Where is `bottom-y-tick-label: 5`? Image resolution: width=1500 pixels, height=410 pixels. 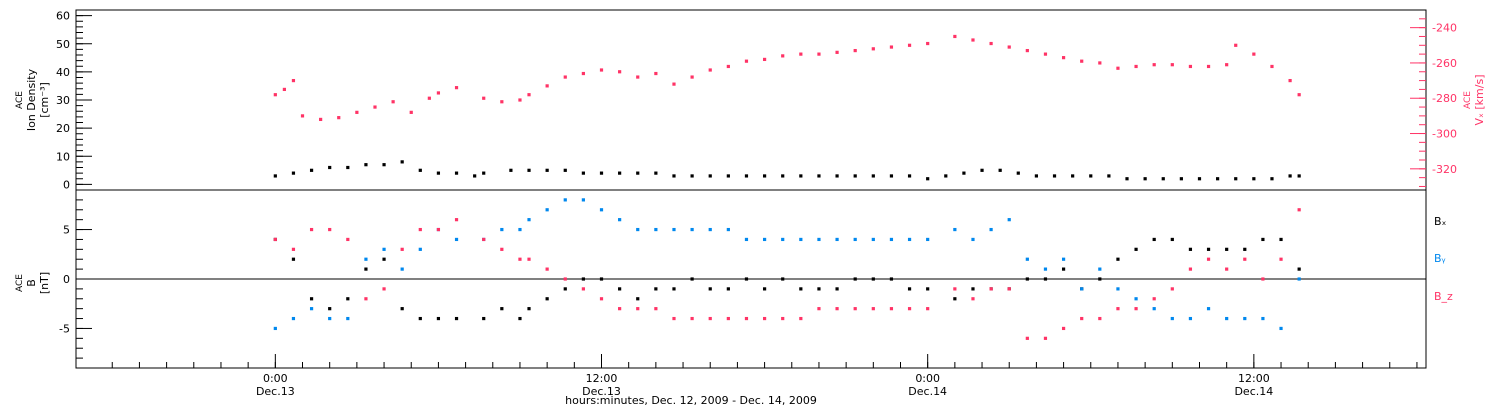 bottom-y-tick-label: 5 is located at coordinates (66, 230).